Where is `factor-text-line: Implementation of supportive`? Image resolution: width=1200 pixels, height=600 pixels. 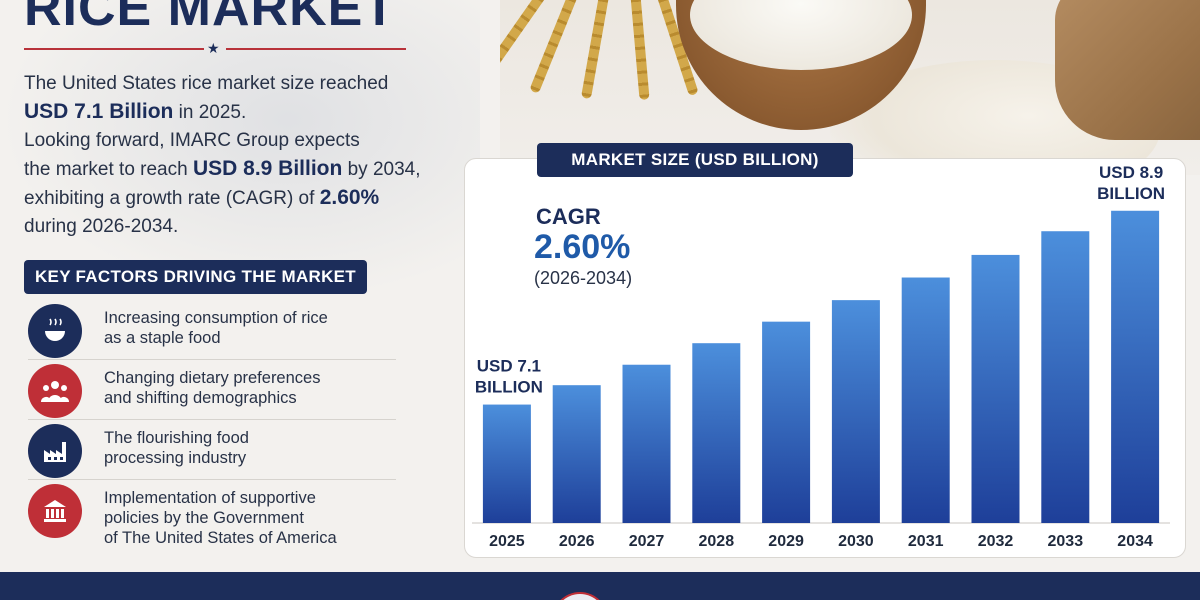 factor-text-line: Implementation of supportive is located at coordinates (210, 498).